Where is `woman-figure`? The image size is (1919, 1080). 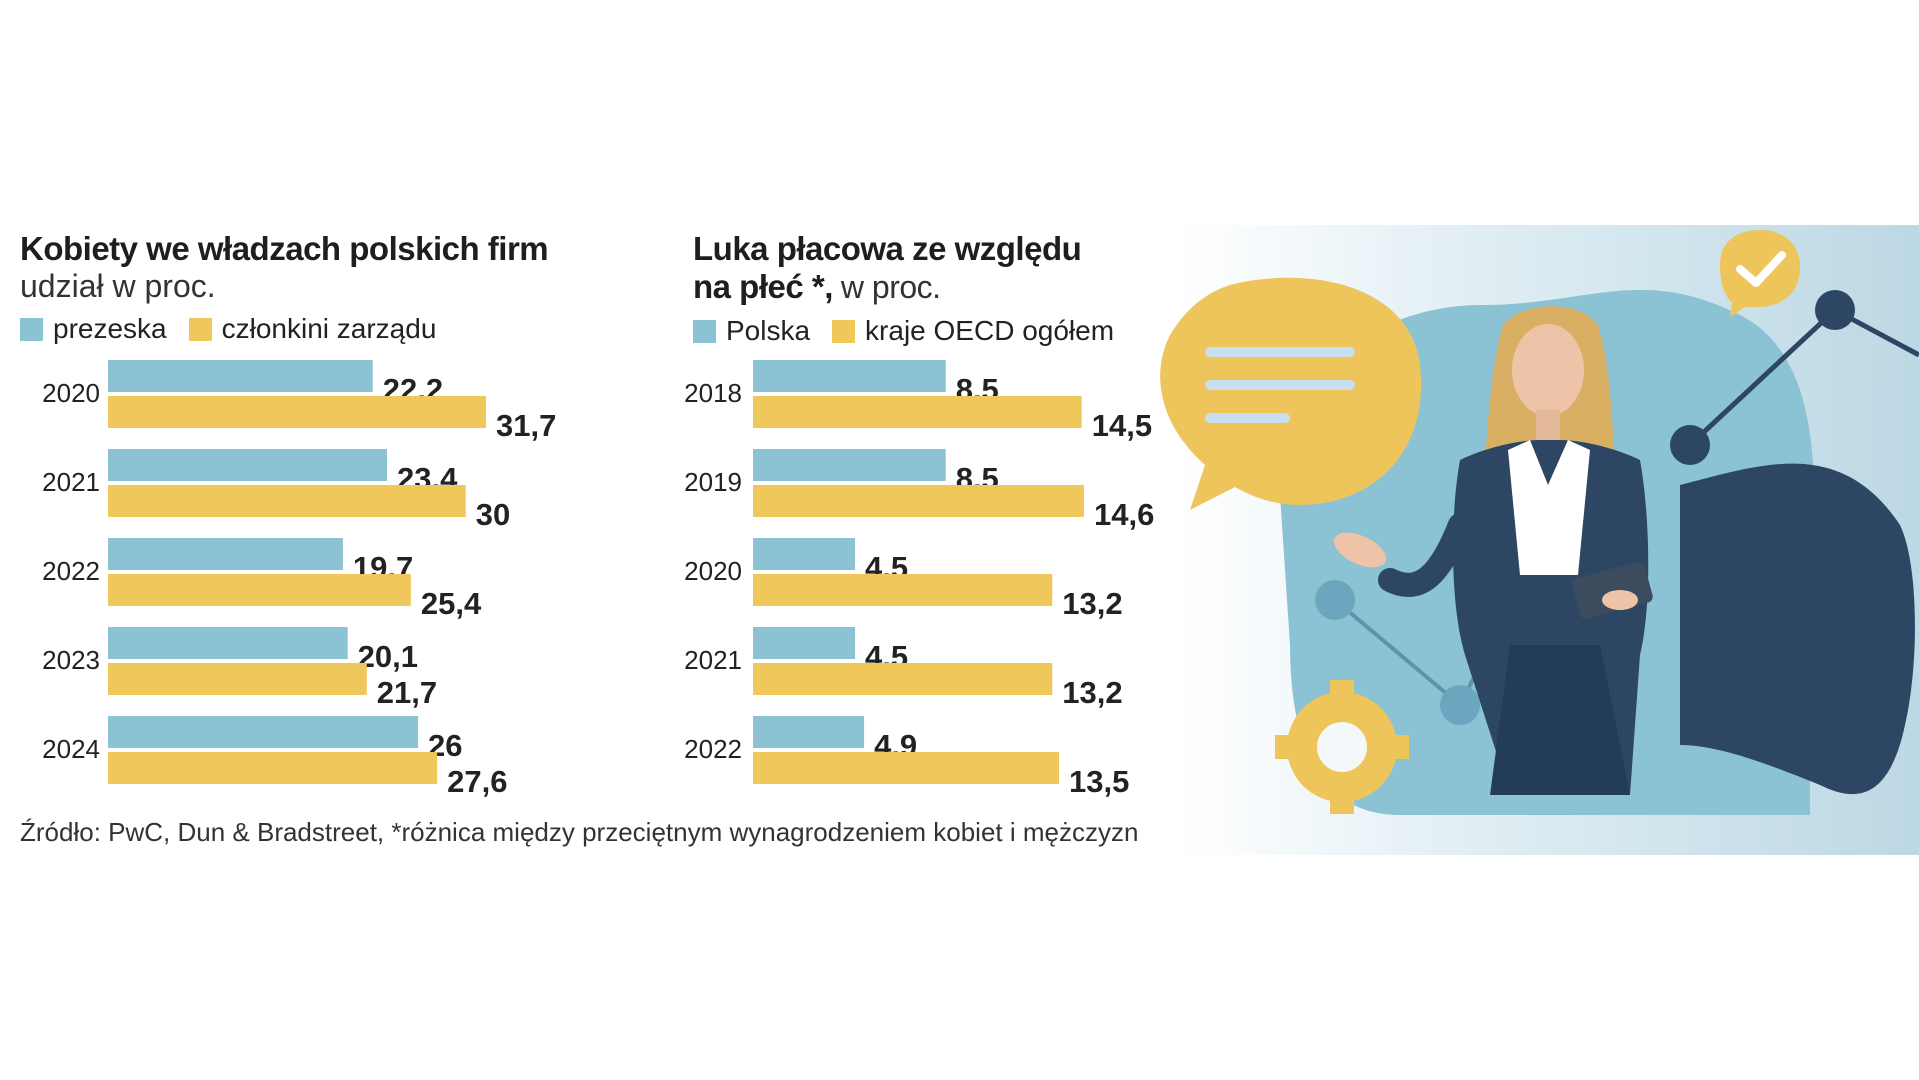
woman-figure is located at coordinates (1493, 550).